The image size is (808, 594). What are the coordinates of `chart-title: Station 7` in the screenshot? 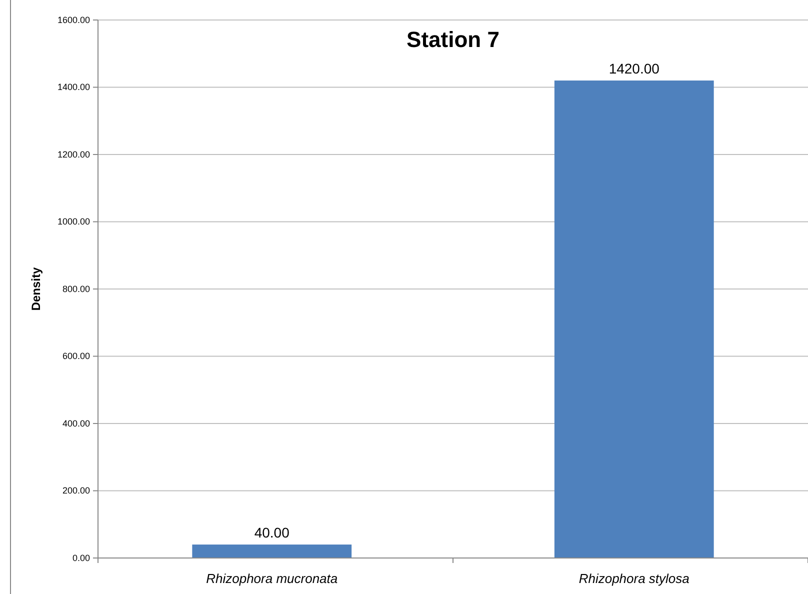 It's located at (453, 39).